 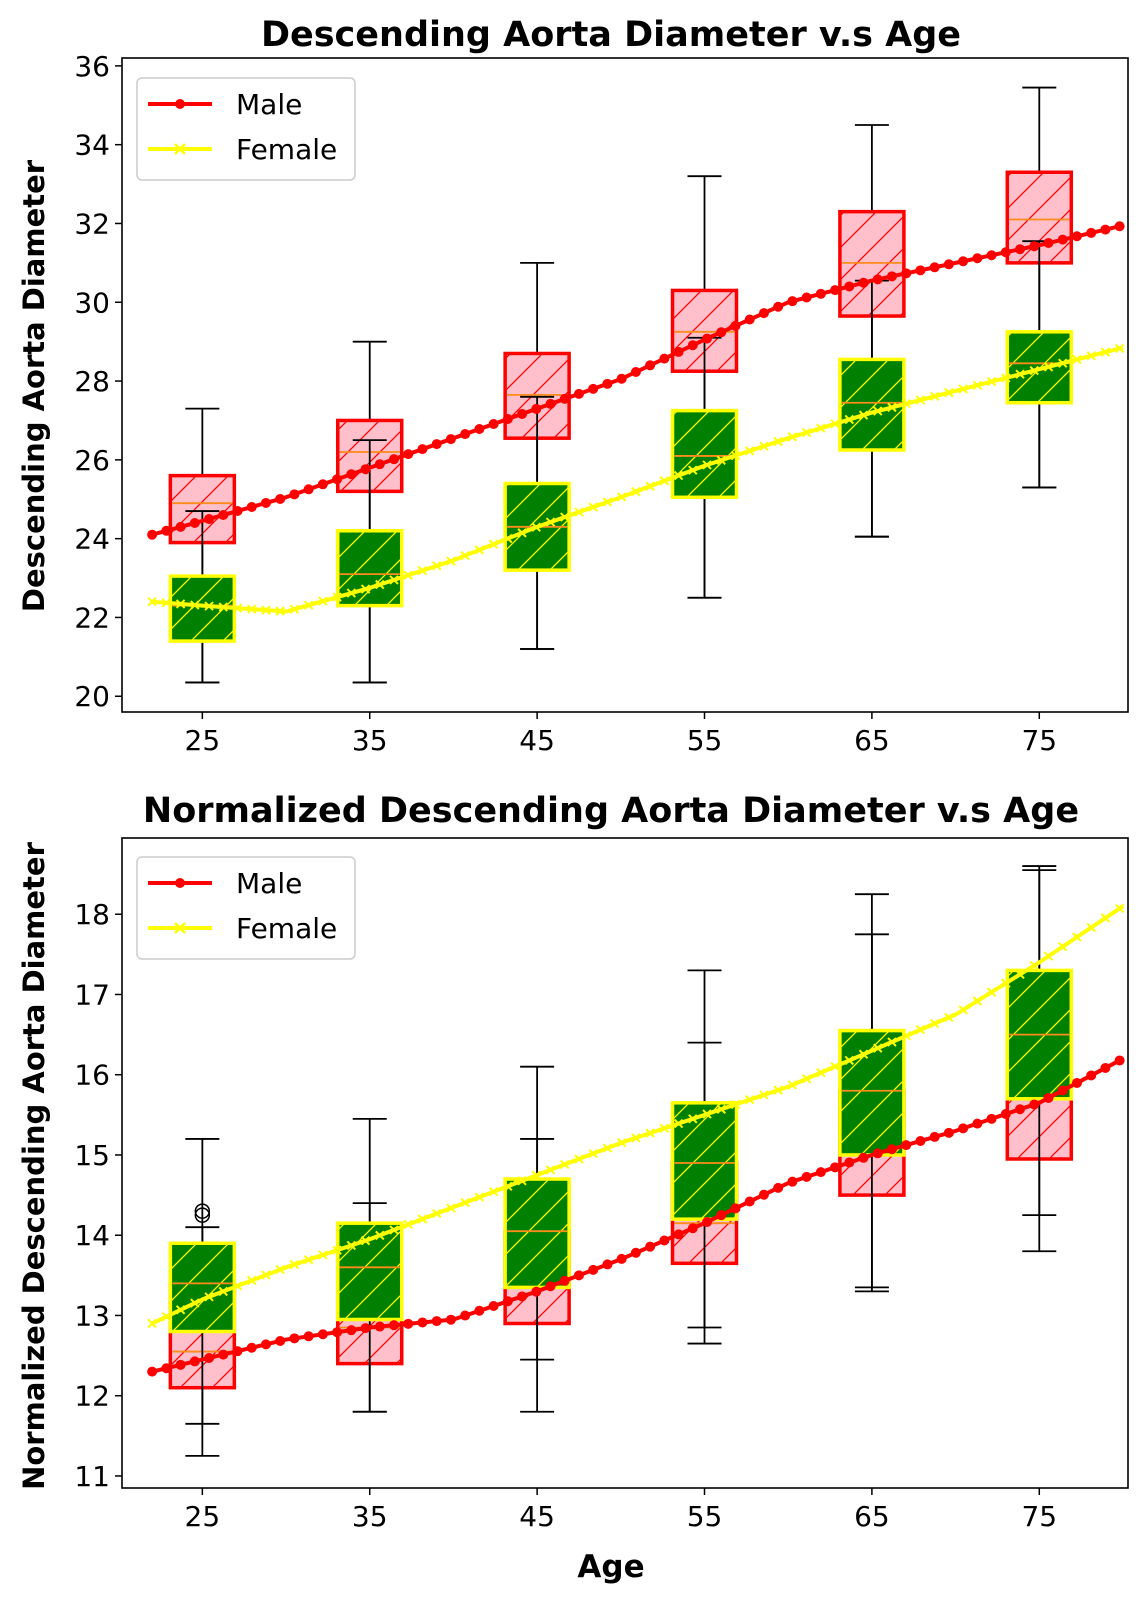 What do you see at coordinates (180, 928) in the screenshot?
I see `legend-female-marker` at bounding box center [180, 928].